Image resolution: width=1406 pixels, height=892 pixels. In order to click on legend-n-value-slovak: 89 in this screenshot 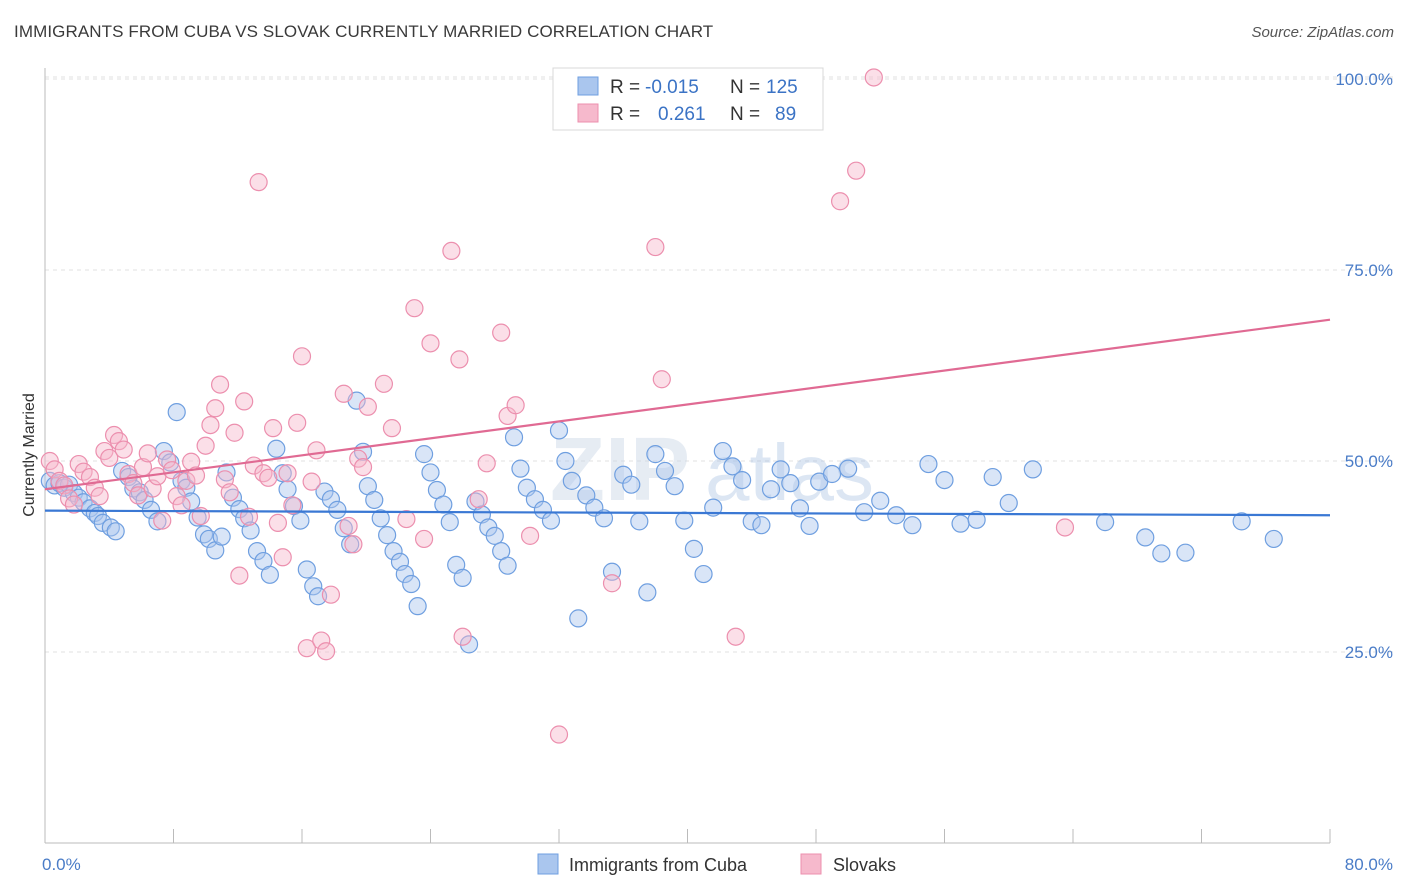, I will do `click(785, 114)`.